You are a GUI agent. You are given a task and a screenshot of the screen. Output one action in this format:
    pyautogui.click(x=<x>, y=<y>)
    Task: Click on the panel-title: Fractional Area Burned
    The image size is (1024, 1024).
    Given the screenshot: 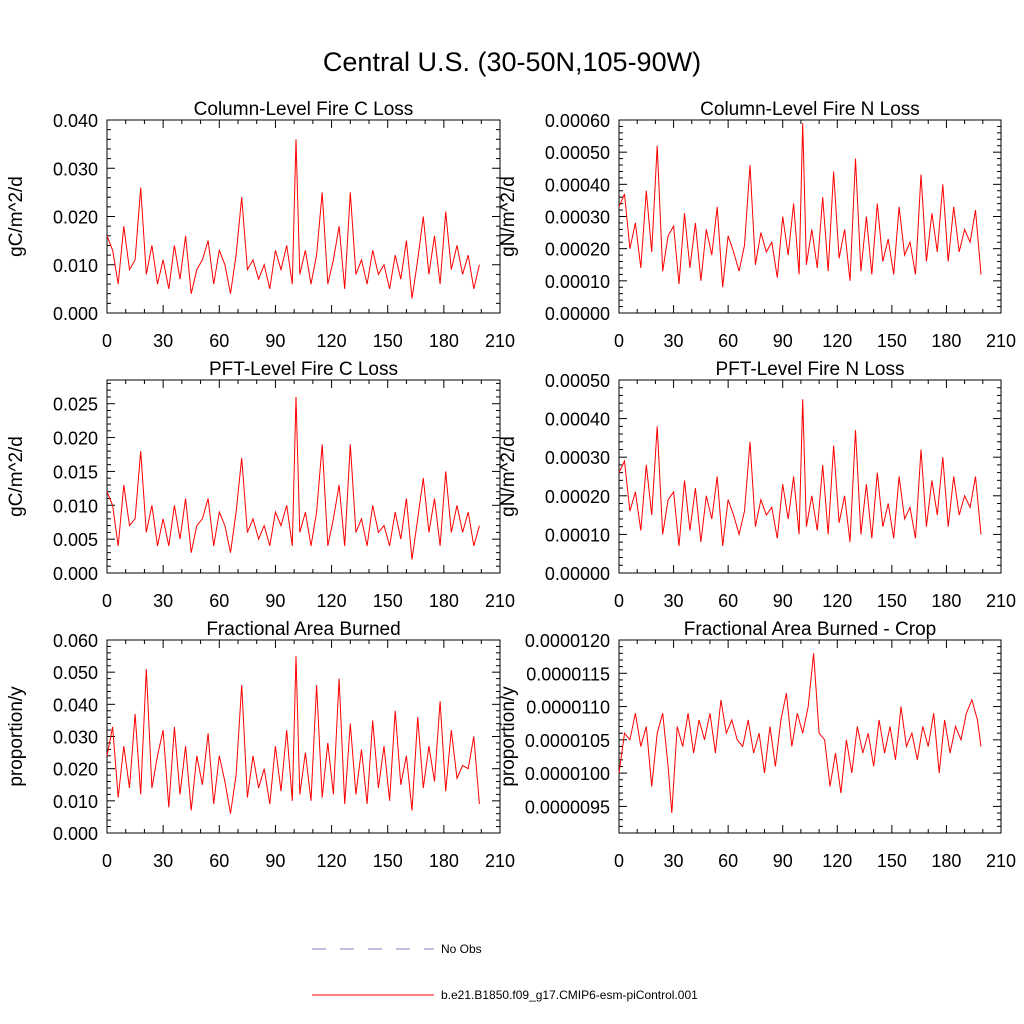 What is the action you would take?
    pyautogui.click(x=303, y=629)
    